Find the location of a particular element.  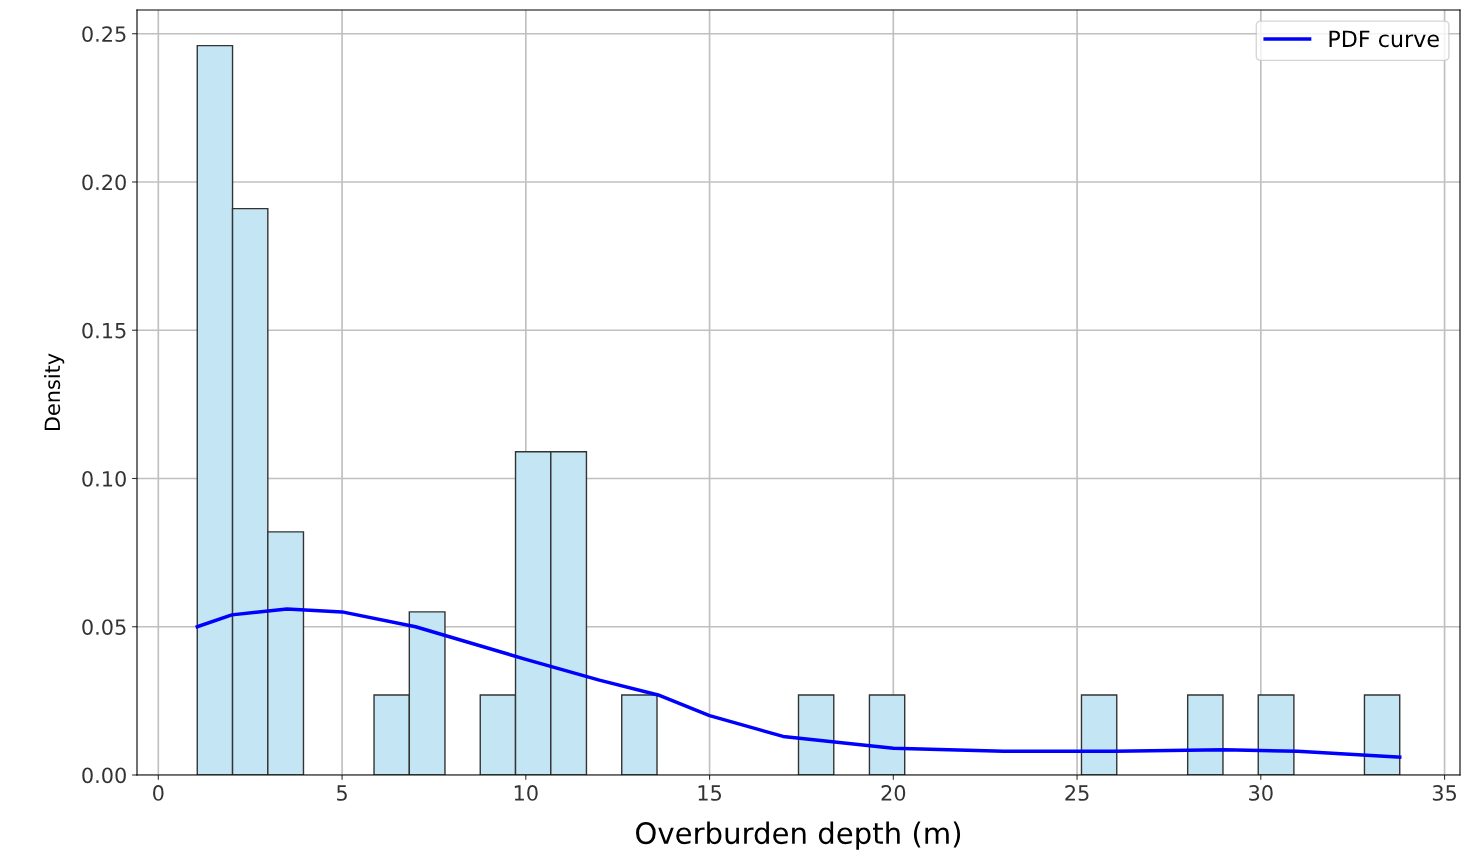

x-tick-label: 35 is located at coordinates (1444, 793).